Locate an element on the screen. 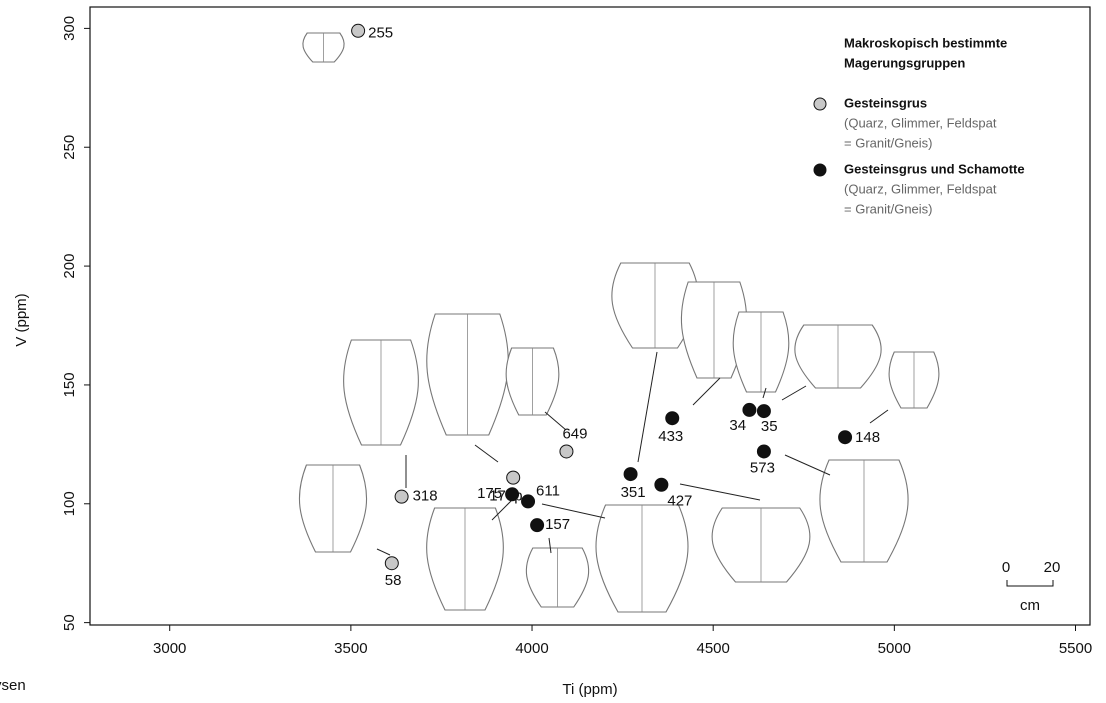 The height and width of the screenshot is (703, 1106). y-tick-label: 200 is located at coordinates (69, 266).